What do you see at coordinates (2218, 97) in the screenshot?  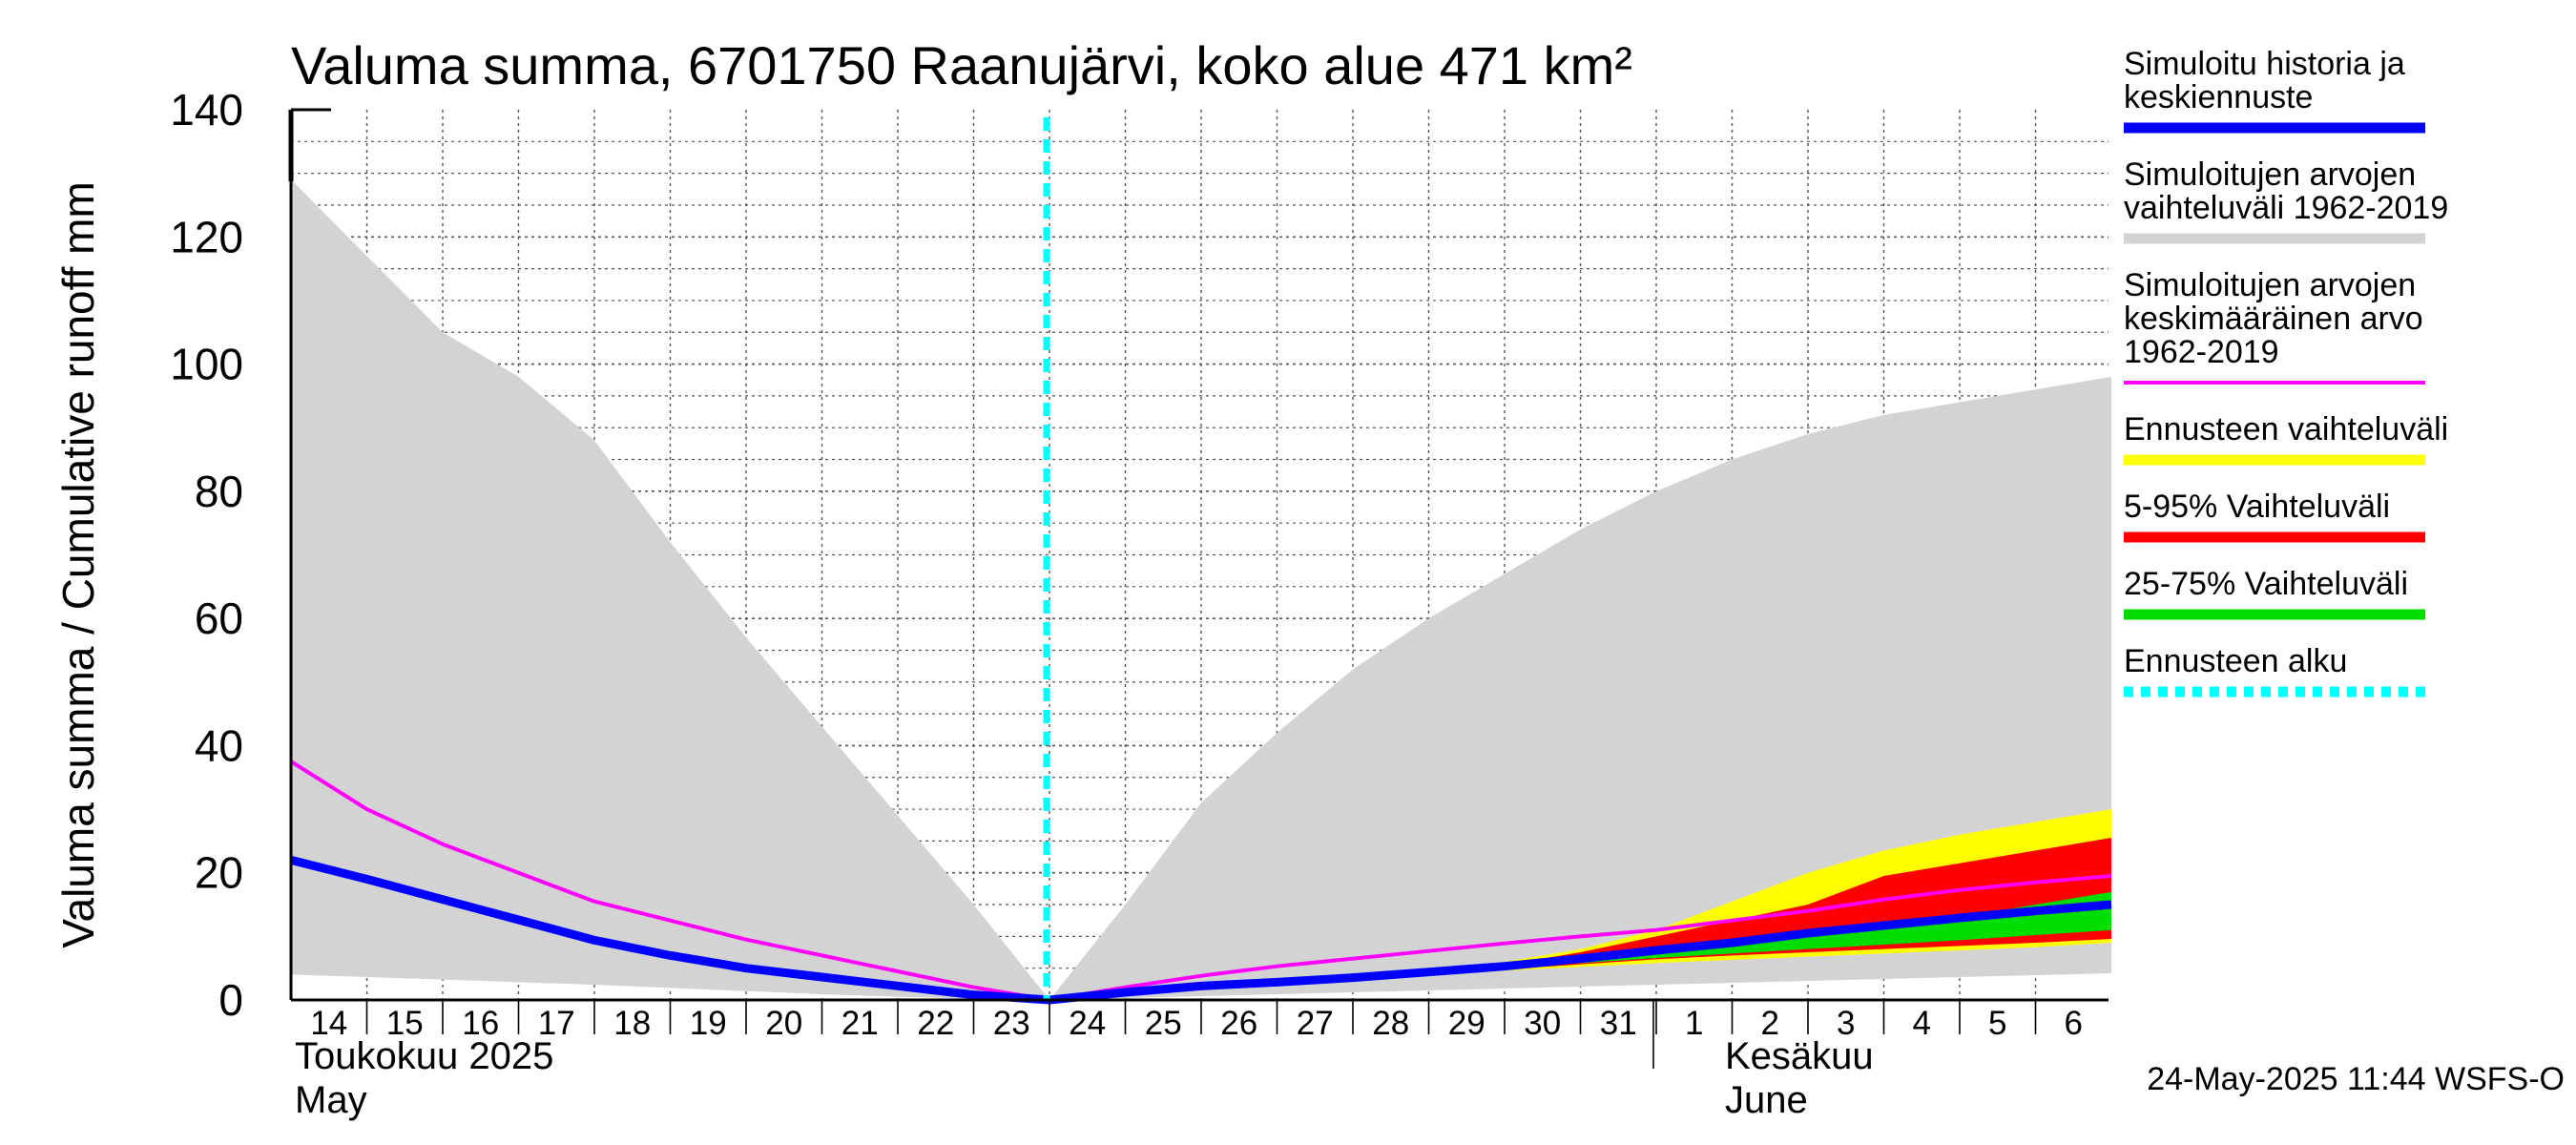 I see `legend-label: keskiennuste` at bounding box center [2218, 97].